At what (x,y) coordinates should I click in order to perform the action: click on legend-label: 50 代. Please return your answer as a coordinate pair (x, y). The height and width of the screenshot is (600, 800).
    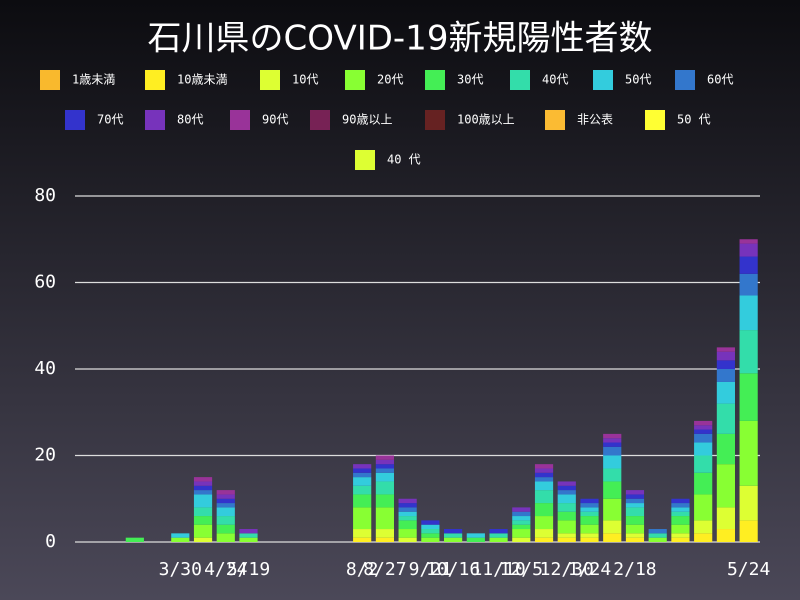
    Looking at the image, I should click on (694, 120).